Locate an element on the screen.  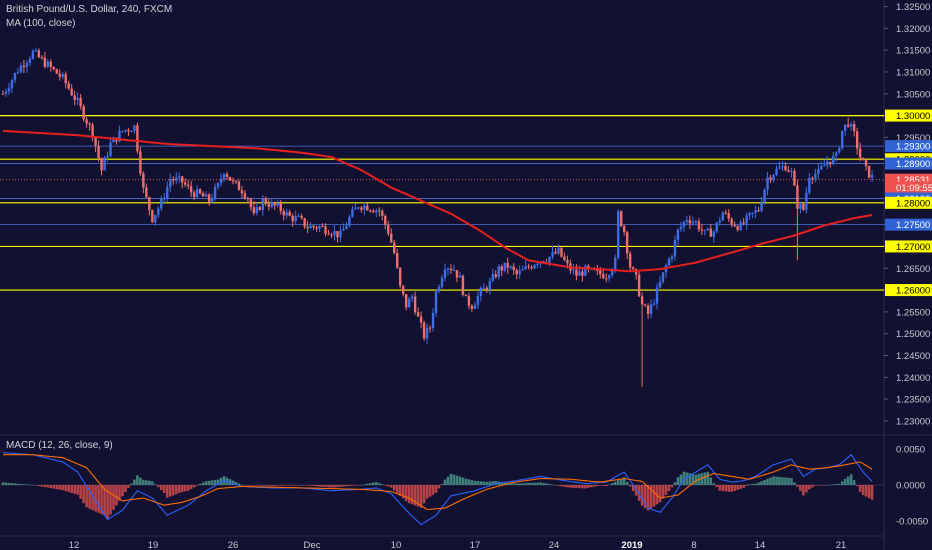
macd-legend: MACD (12, 26, close, 9) is located at coordinates (59, 445).